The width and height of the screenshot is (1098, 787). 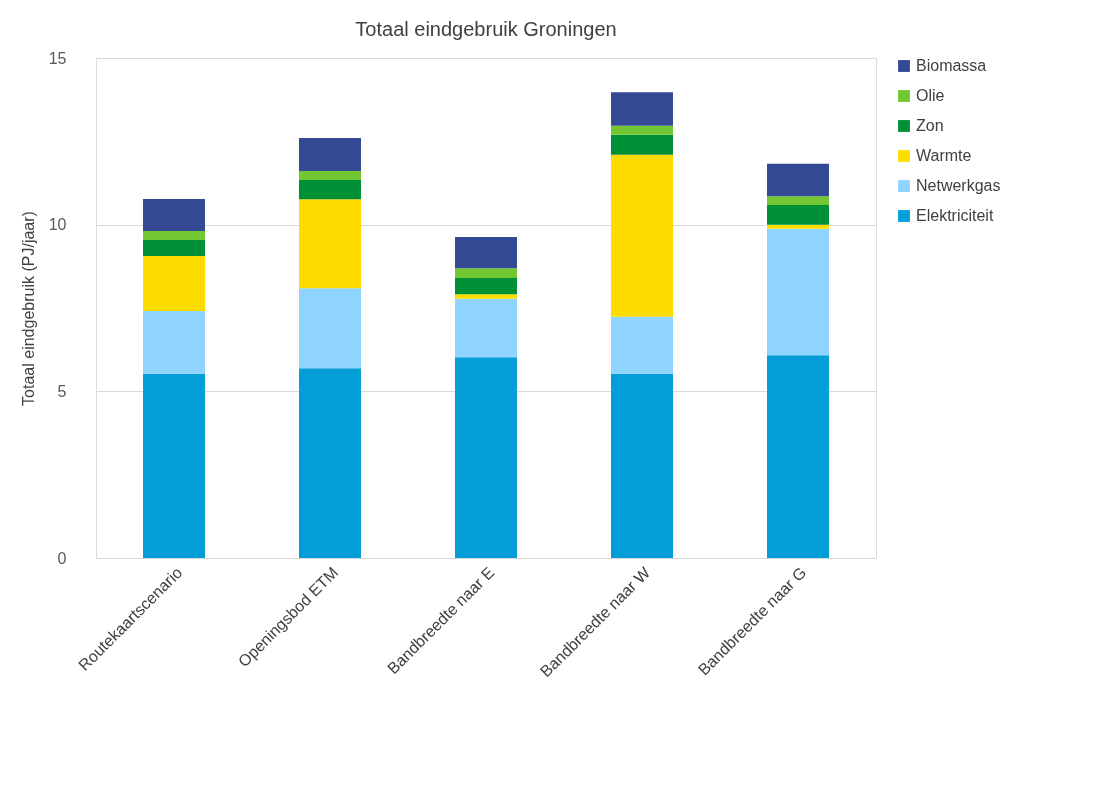 What do you see at coordinates (28, 308) in the screenshot?
I see `y-axis-title: Totaal eindgebruik (PJ/jaar)` at bounding box center [28, 308].